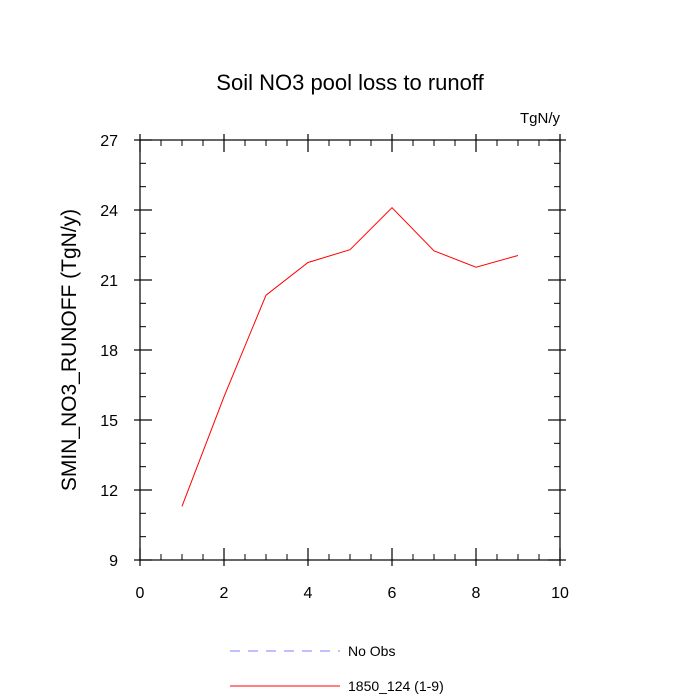  Describe the element at coordinates (140, 593) in the screenshot. I see `x-tick-label: 0` at that location.